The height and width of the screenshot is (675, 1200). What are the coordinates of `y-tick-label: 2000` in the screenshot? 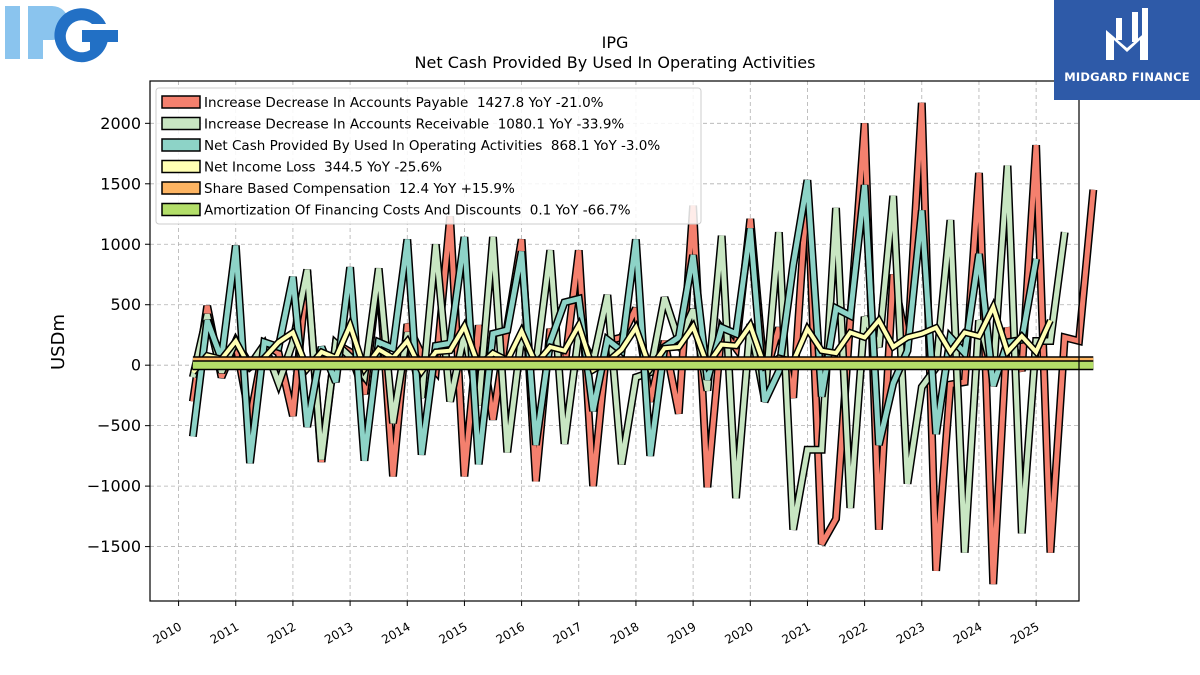 It's located at (120, 123).